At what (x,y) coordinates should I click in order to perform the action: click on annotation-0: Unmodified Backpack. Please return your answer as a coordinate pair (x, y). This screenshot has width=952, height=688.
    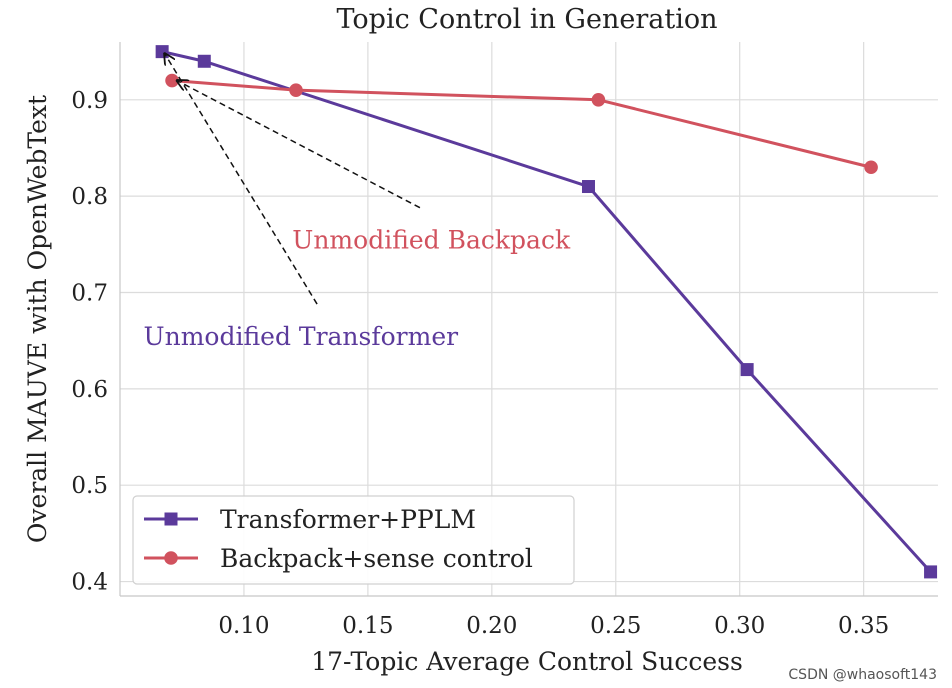
    Looking at the image, I should click on (374, 168).